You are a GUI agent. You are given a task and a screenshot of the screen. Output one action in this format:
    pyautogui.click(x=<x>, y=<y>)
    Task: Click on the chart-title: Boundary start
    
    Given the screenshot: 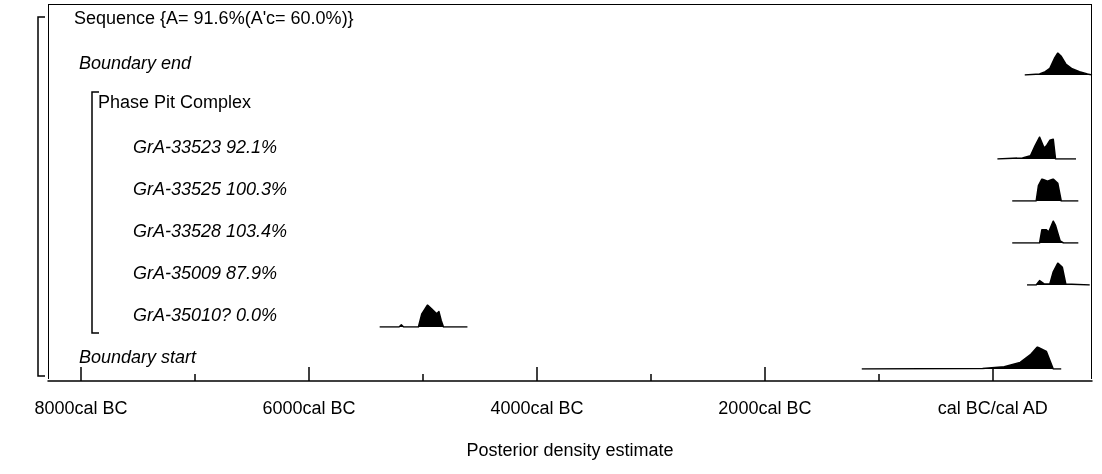 What is the action you would take?
    pyautogui.click(x=138, y=357)
    